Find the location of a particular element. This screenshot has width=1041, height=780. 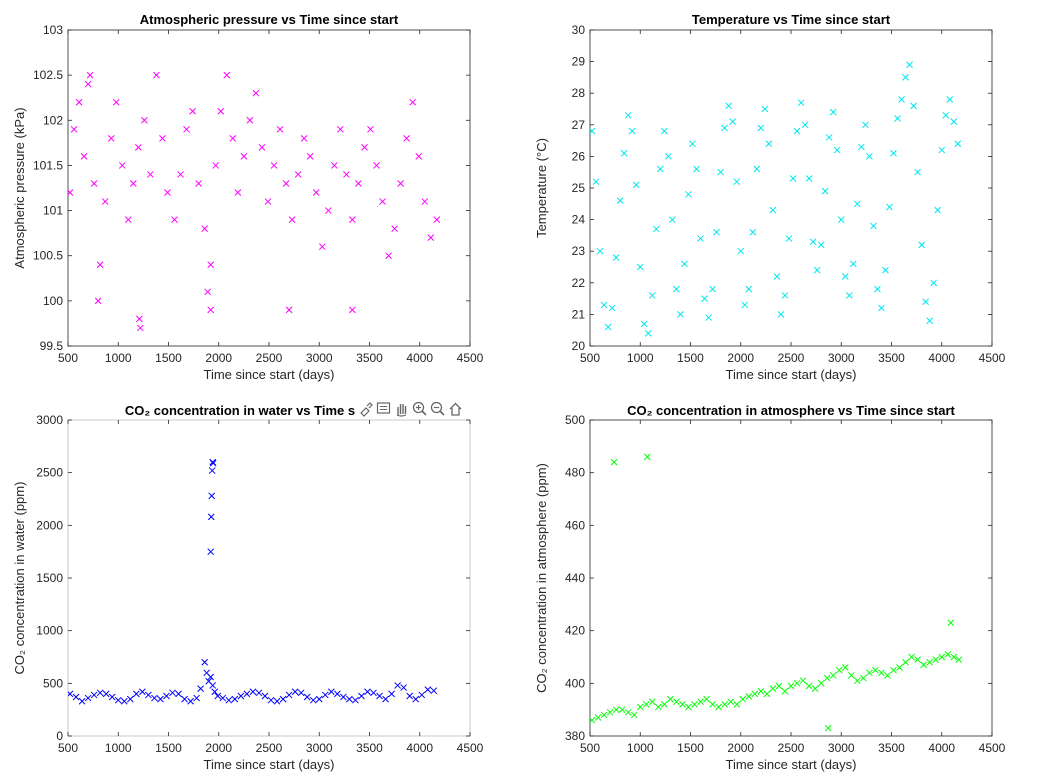

y-tick-label: 29 is located at coordinates (579, 62).